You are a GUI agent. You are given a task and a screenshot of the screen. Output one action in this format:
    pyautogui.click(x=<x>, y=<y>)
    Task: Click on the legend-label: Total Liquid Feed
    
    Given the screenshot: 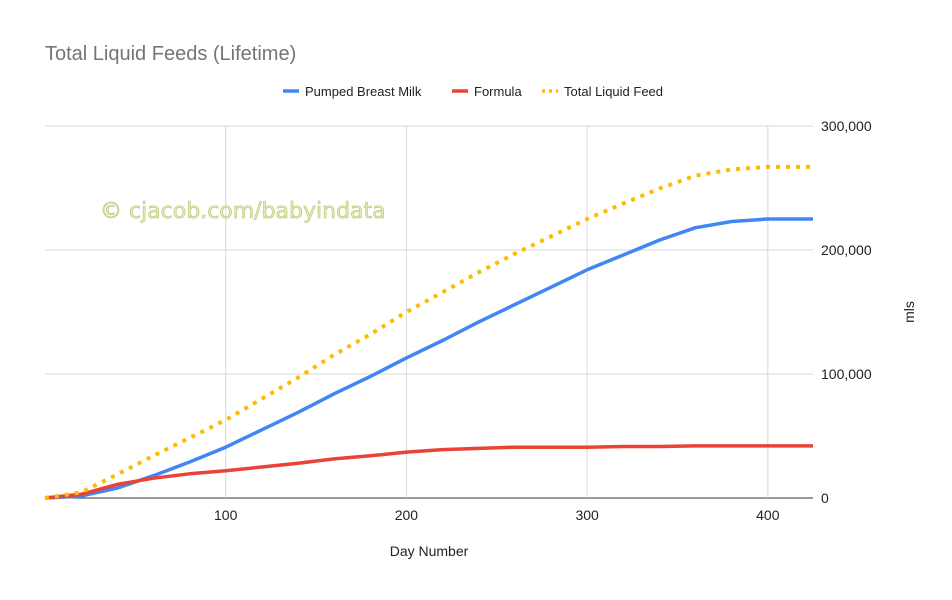 What is the action you would take?
    pyautogui.click(x=613, y=91)
    